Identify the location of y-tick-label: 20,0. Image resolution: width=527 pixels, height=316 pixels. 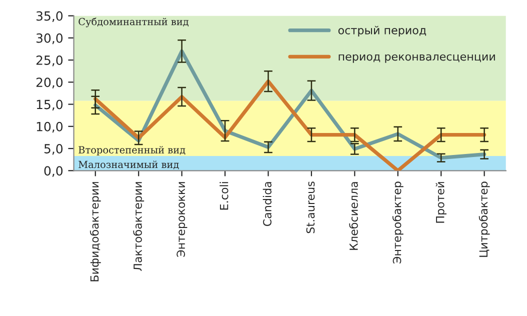
(49, 83).